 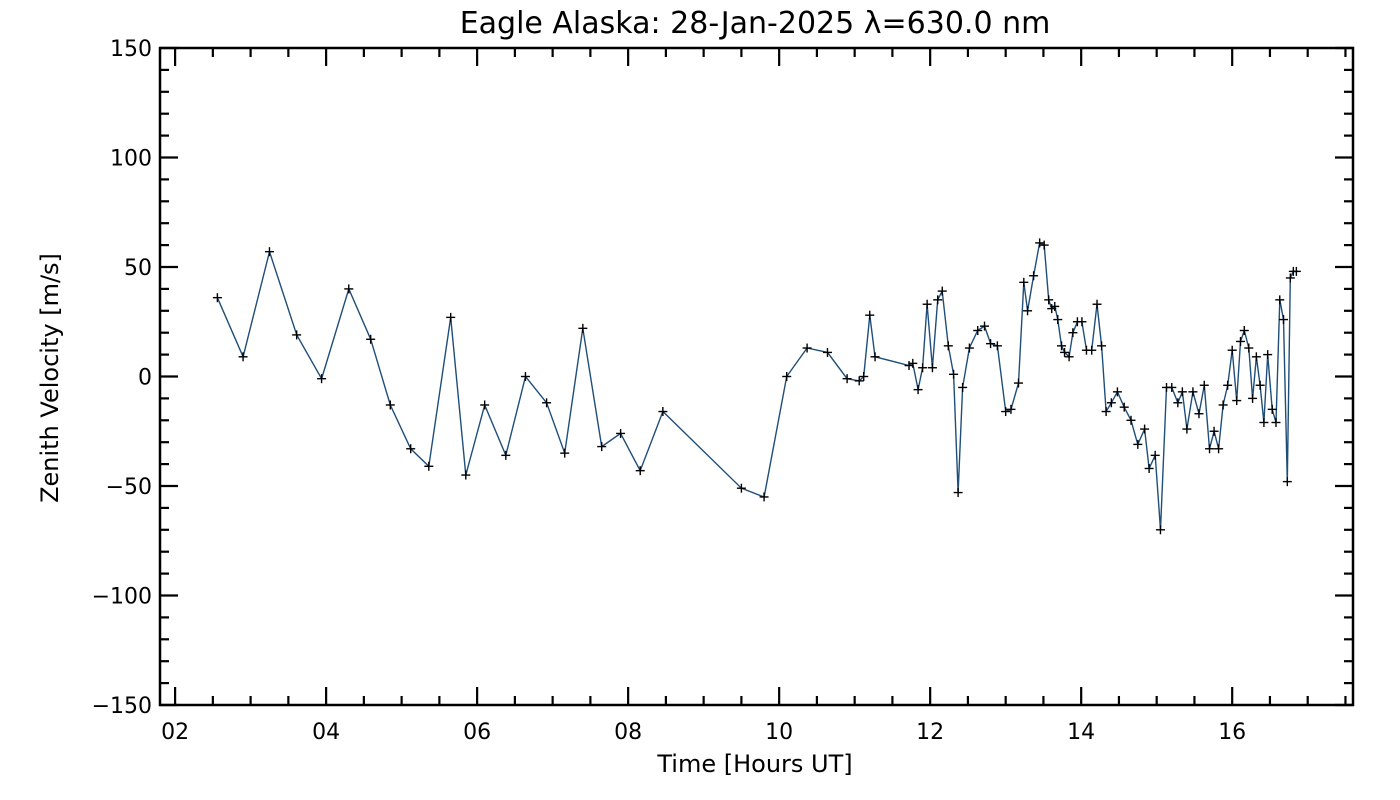 What do you see at coordinates (755, 23) in the screenshot?
I see `chart-title: Eagle Alaska: 28-Jan-2025 λ=630.0 nm` at bounding box center [755, 23].